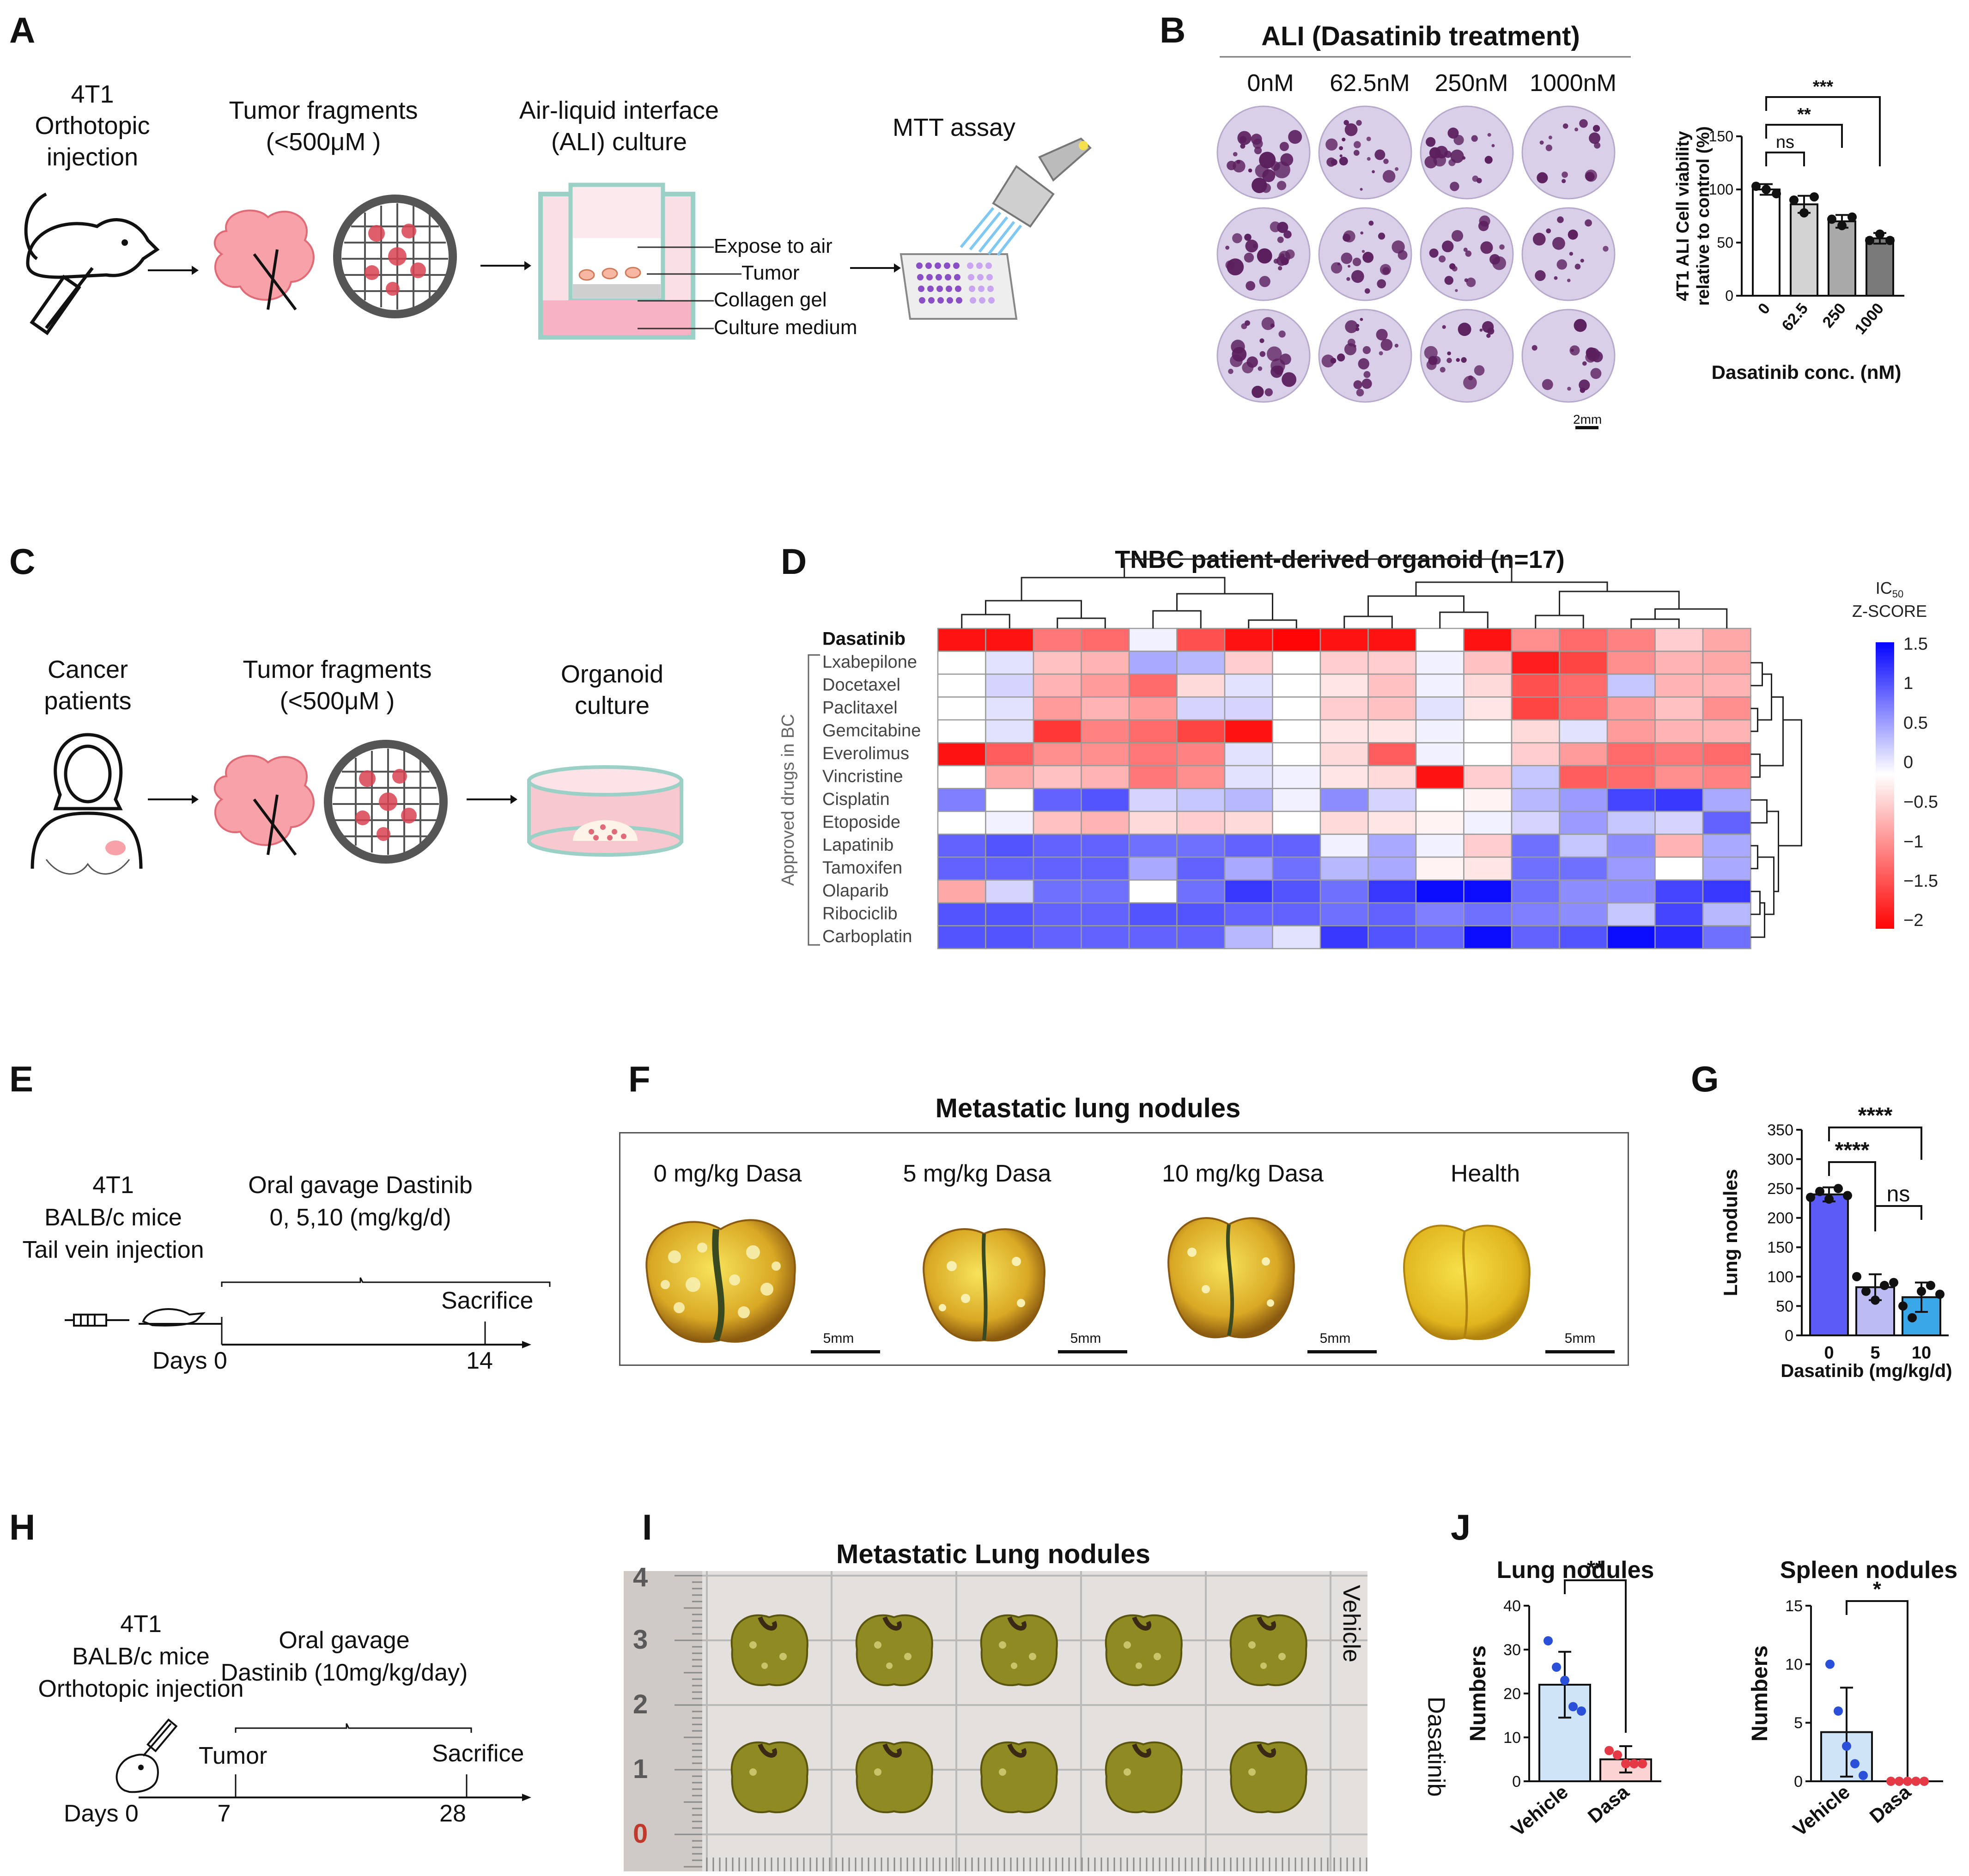 The image size is (1969, 1876). I want to click on heatmap-row-label: Lapatinib, so click(857, 845).